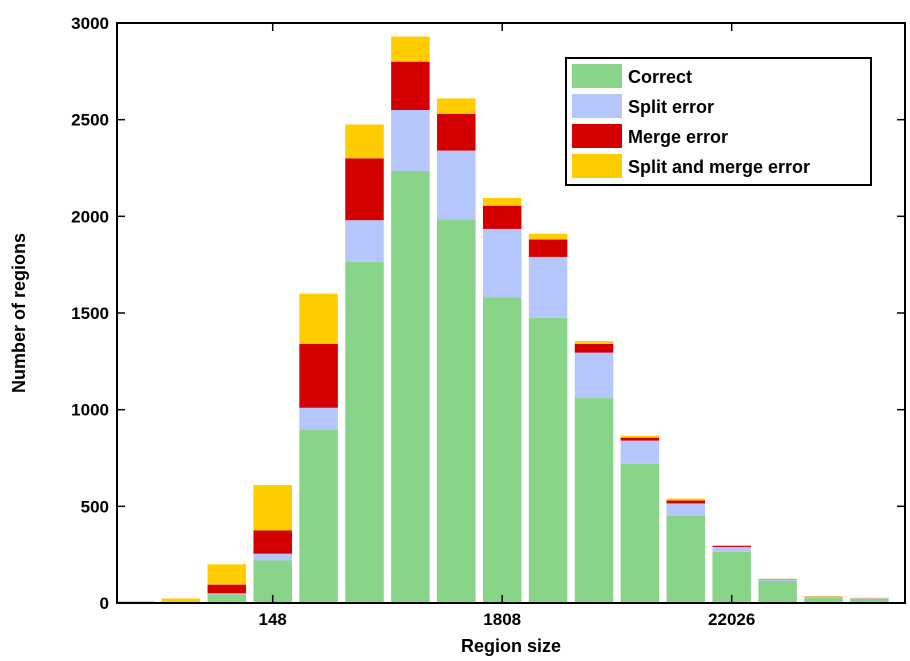 The width and height of the screenshot is (910, 661). Describe the element at coordinates (19, 313) in the screenshot. I see `y-axis-label: Number of regions` at that location.